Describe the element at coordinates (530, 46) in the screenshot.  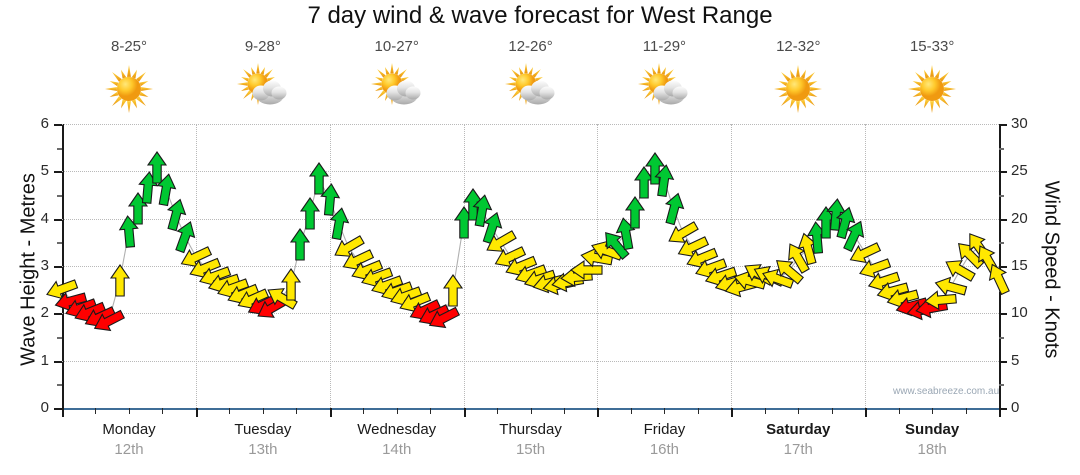
I see `day-temperature-range: 12-26°` at that location.